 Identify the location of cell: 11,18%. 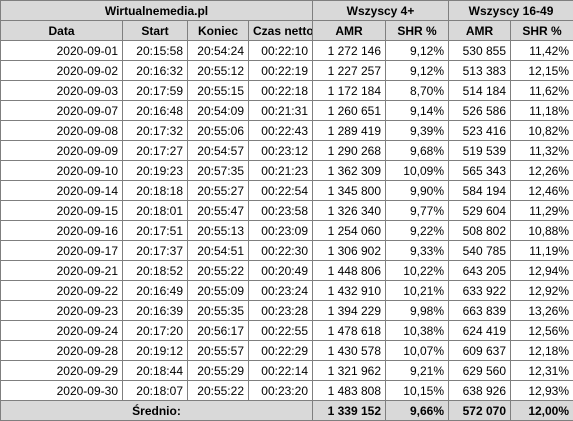
(541, 110).